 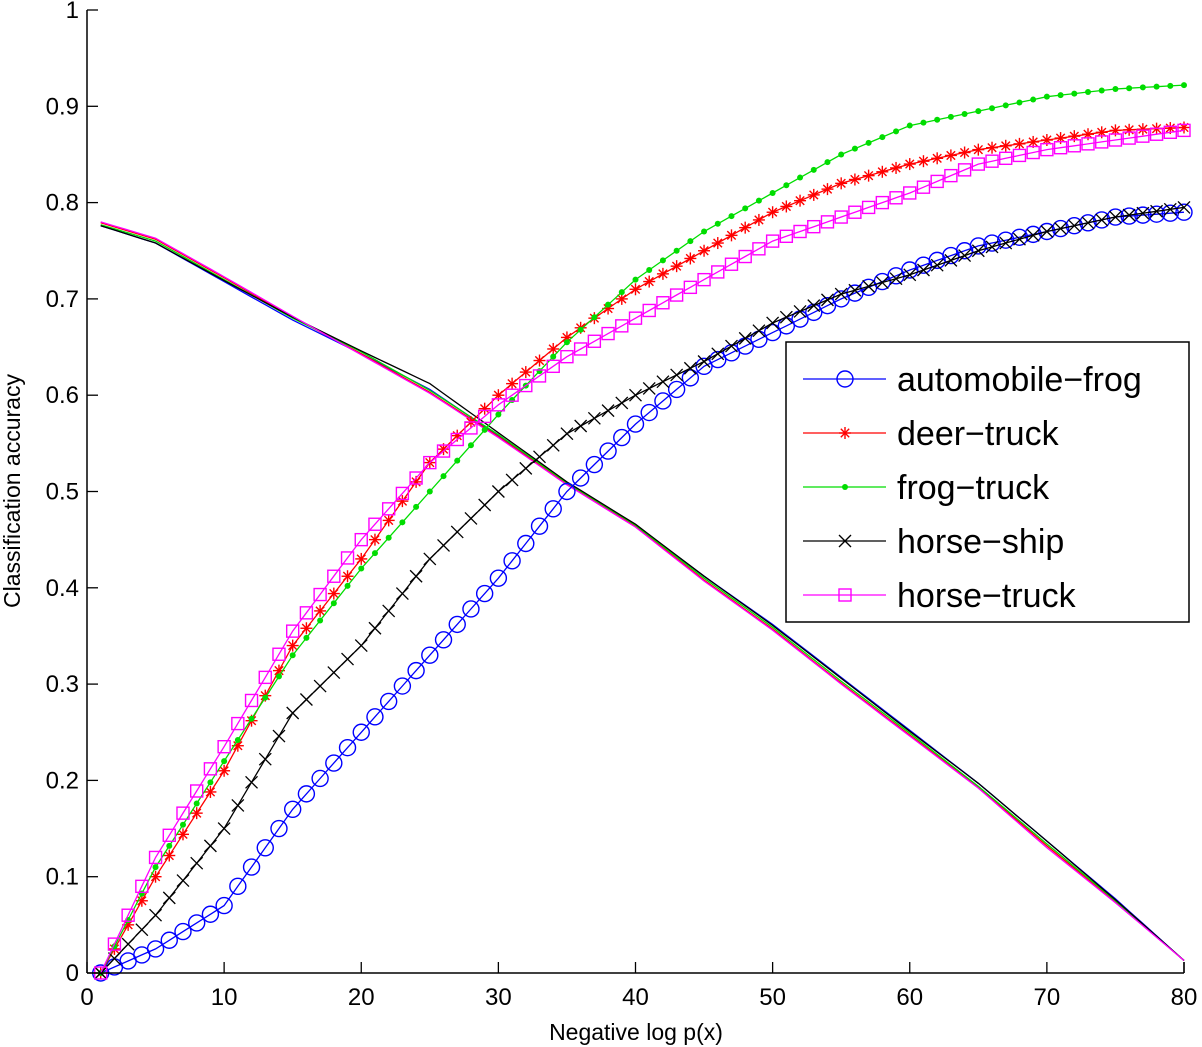 What do you see at coordinates (1047, 997) in the screenshot?
I see `x-tick-label: 70` at bounding box center [1047, 997].